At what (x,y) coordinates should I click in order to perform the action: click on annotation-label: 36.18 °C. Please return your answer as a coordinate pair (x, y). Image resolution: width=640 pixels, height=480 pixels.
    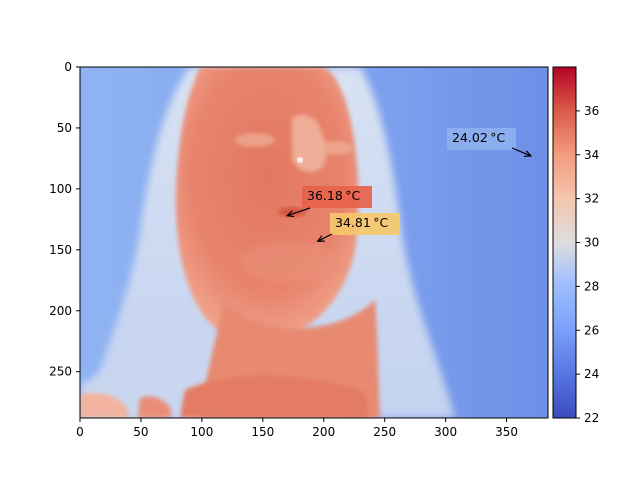
    Looking at the image, I should click on (334, 195).